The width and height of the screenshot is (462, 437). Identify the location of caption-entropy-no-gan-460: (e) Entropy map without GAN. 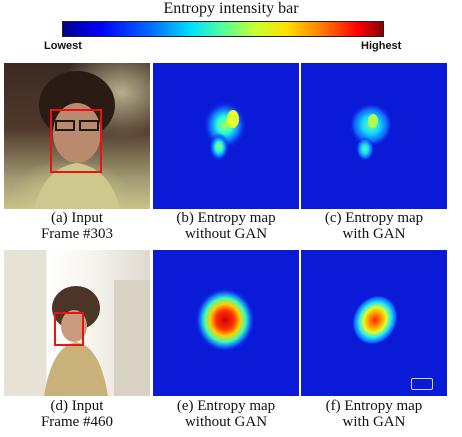
(226, 414).